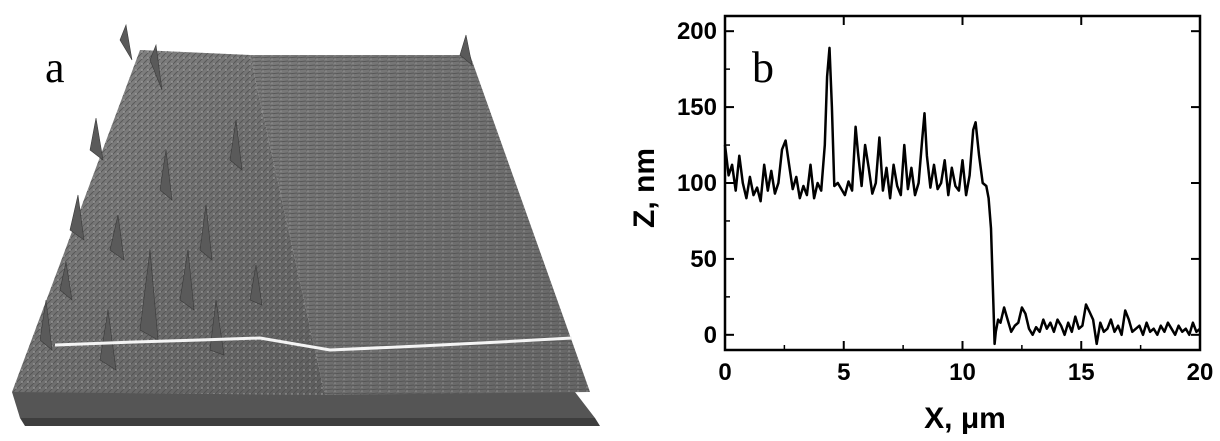 This screenshot has width=1220, height=441. Describe the element at coordinates (697, 107) in the screenshot. I see `y-tick-label: 150` at that location.